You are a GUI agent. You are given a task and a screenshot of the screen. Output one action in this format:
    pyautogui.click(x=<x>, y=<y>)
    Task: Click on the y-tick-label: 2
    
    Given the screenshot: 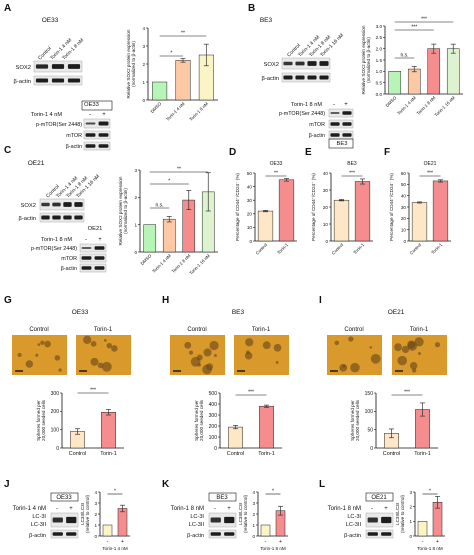 What is the action you would take?
    pyautogui.click(x=253, y=514)
    